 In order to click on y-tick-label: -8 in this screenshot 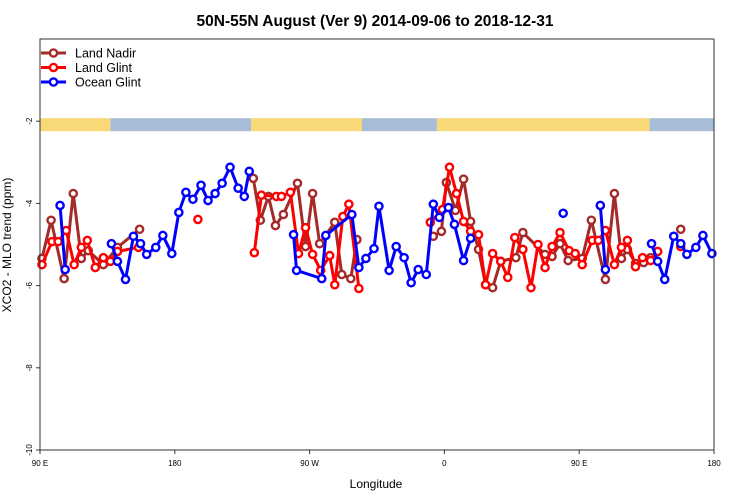, I will do `click(29, 368)`.